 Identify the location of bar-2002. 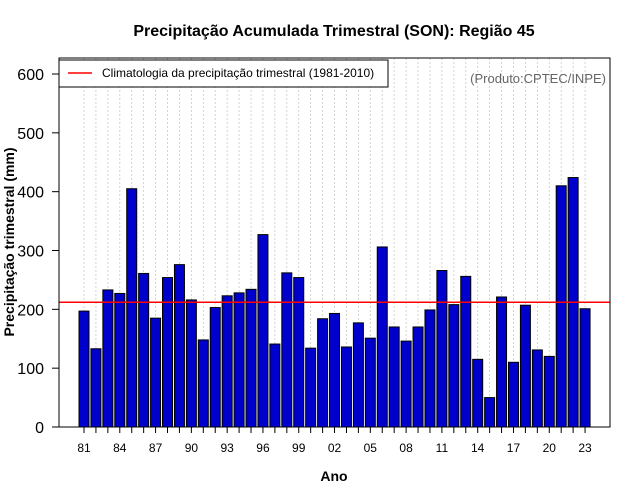
(335, 370).